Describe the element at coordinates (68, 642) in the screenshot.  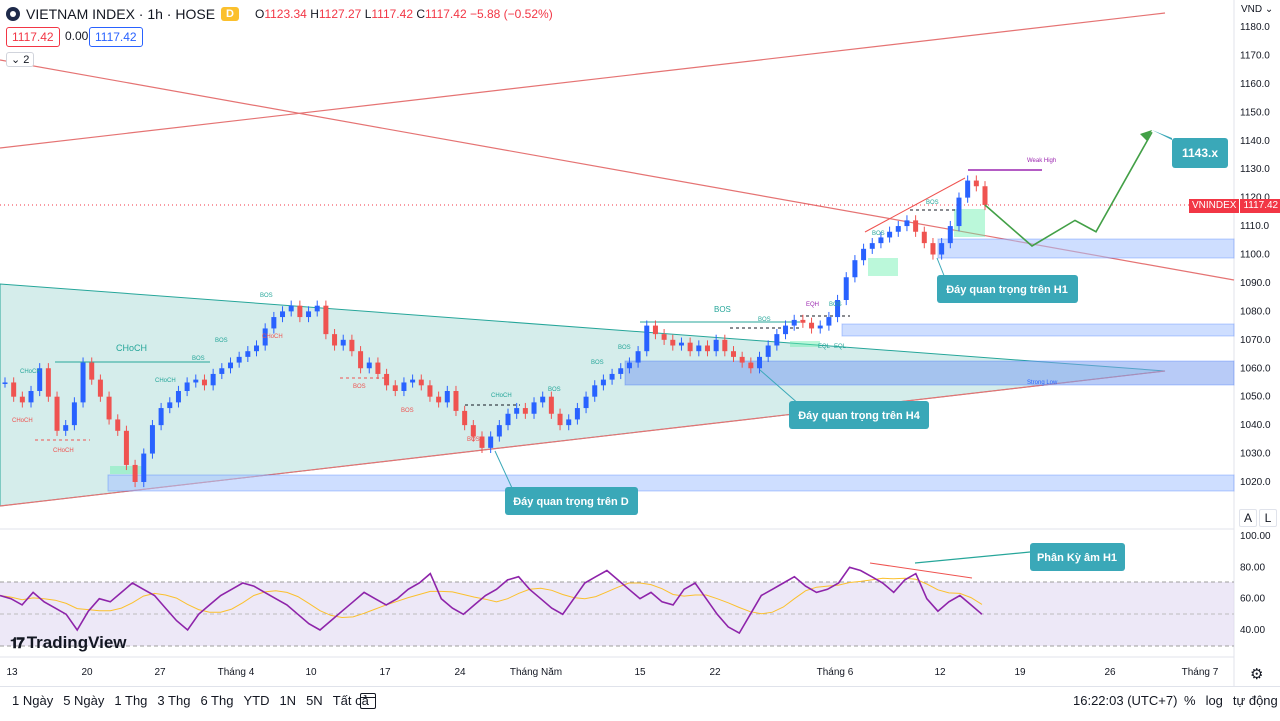
I see `tradingview-logo: 𝟏𝟕 TradingView` at that location.